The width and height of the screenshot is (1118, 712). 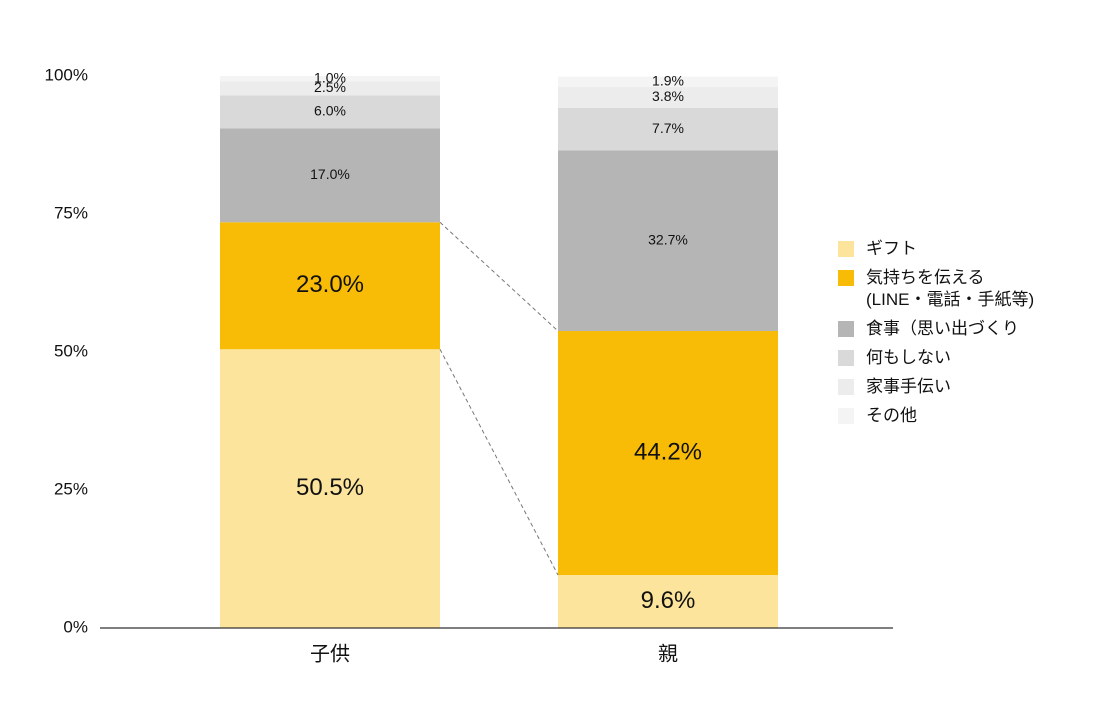 What do you see at coordinates (908, 386) in the screenshot?
I see `legend-label: 家事手伝い` at bounding box center [908, 386].